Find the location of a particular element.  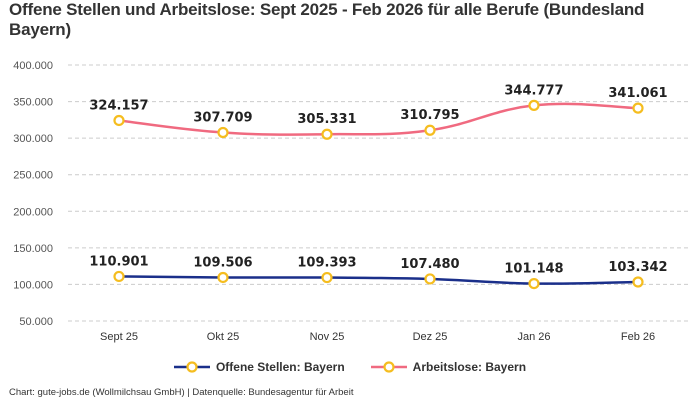

data-label: 107.480 is located at coordinates (429, 264).